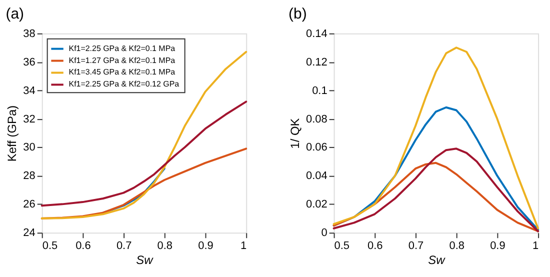 This screenshot has width=550, height=277. I want to click on y-tick-label: 32, so click(29, 119).